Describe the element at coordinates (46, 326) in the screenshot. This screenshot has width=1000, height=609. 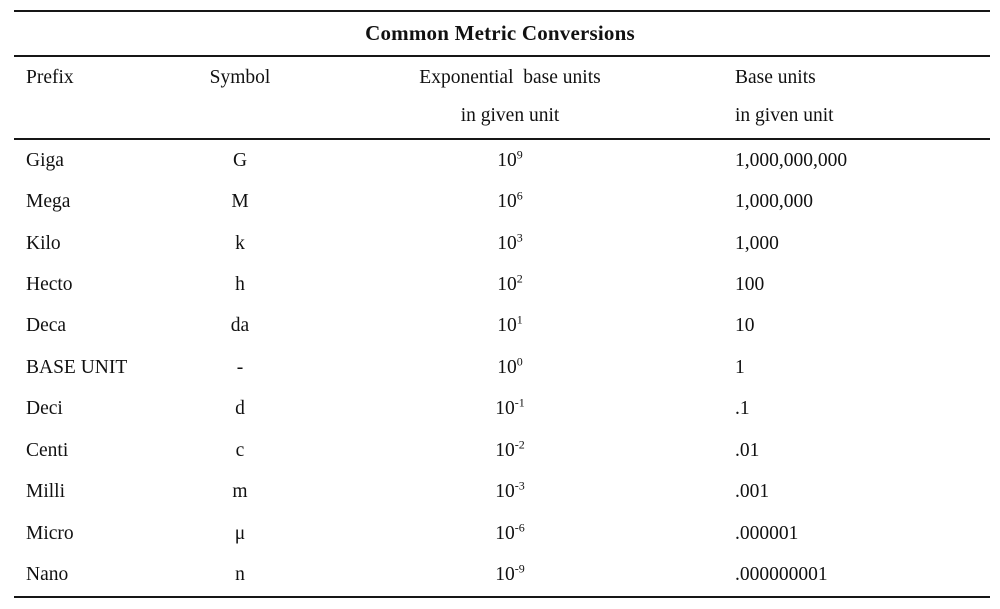
I see `cell-prefix: Deca` at that location.